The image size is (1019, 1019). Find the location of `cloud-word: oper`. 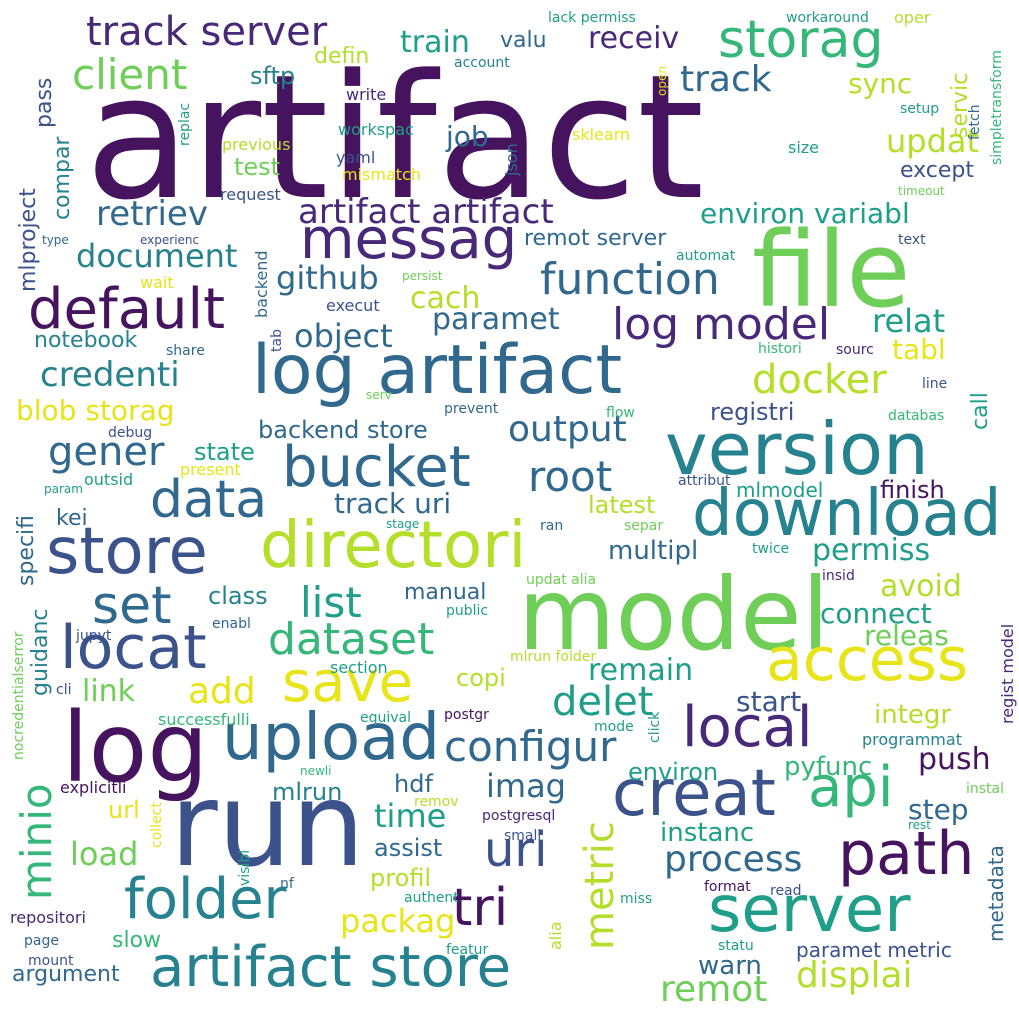

cloud-word: oper is located at coordinates (912, 17).